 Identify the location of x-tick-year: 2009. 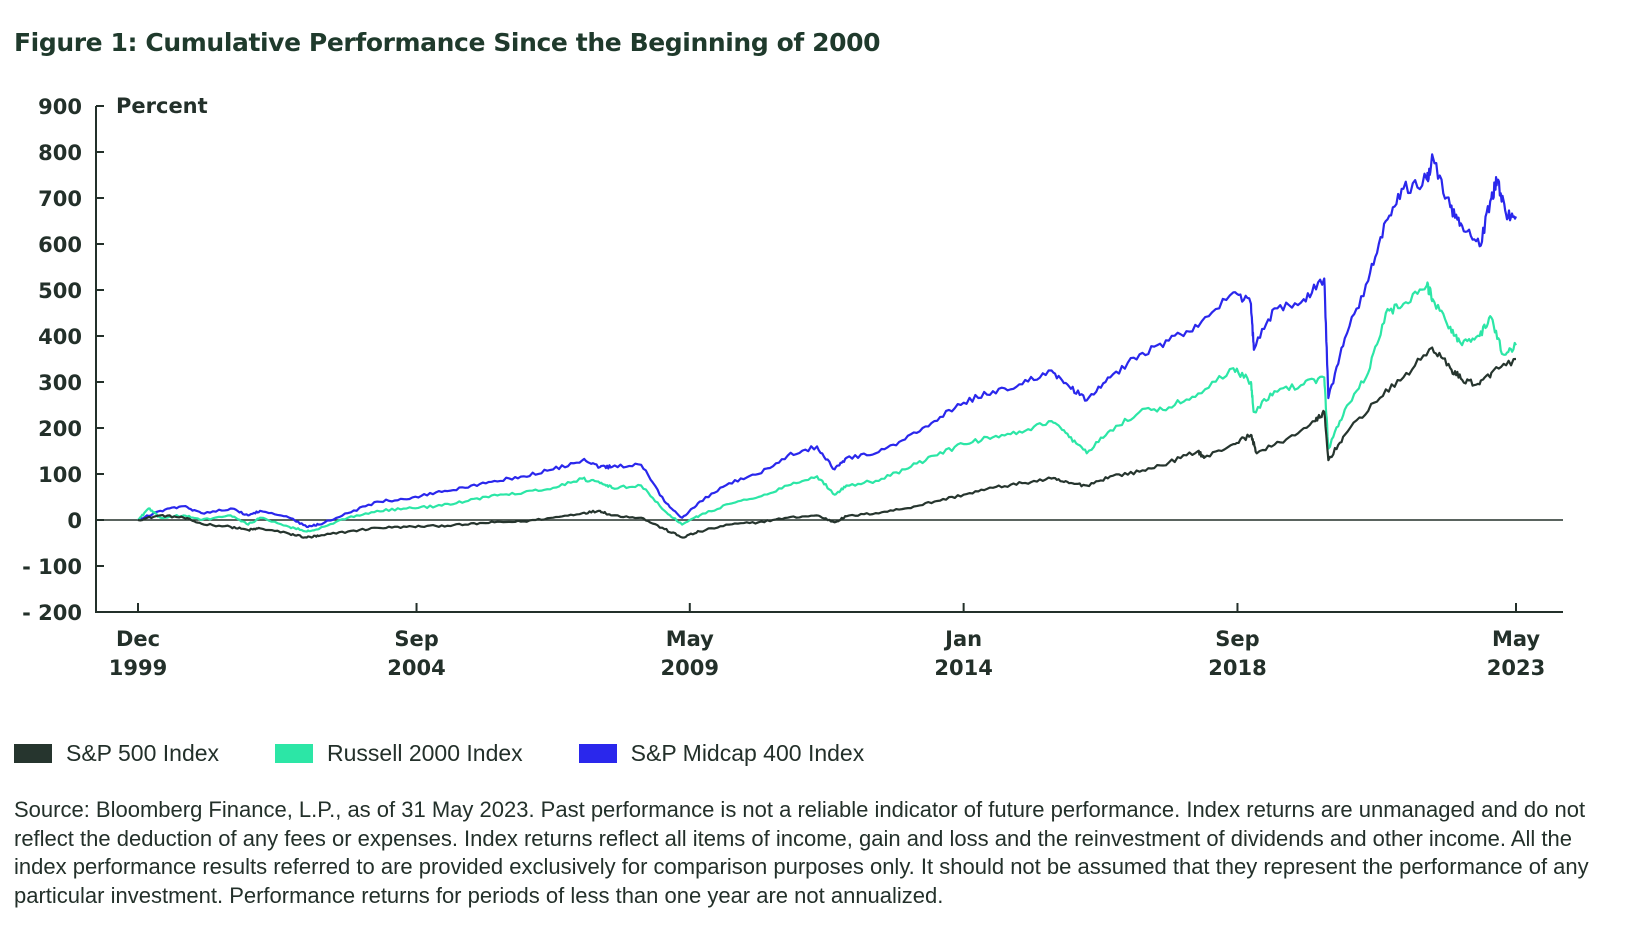
(690, 668).